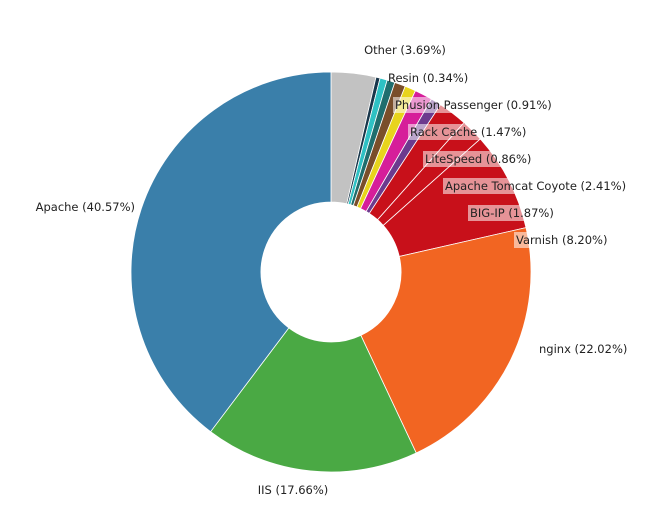 The width and height of the screenshot is (669, 508). Describe the element at coordinates (405, 50) in the screenshot. I see `slice-label-other: Other (3.69%)` at that location.